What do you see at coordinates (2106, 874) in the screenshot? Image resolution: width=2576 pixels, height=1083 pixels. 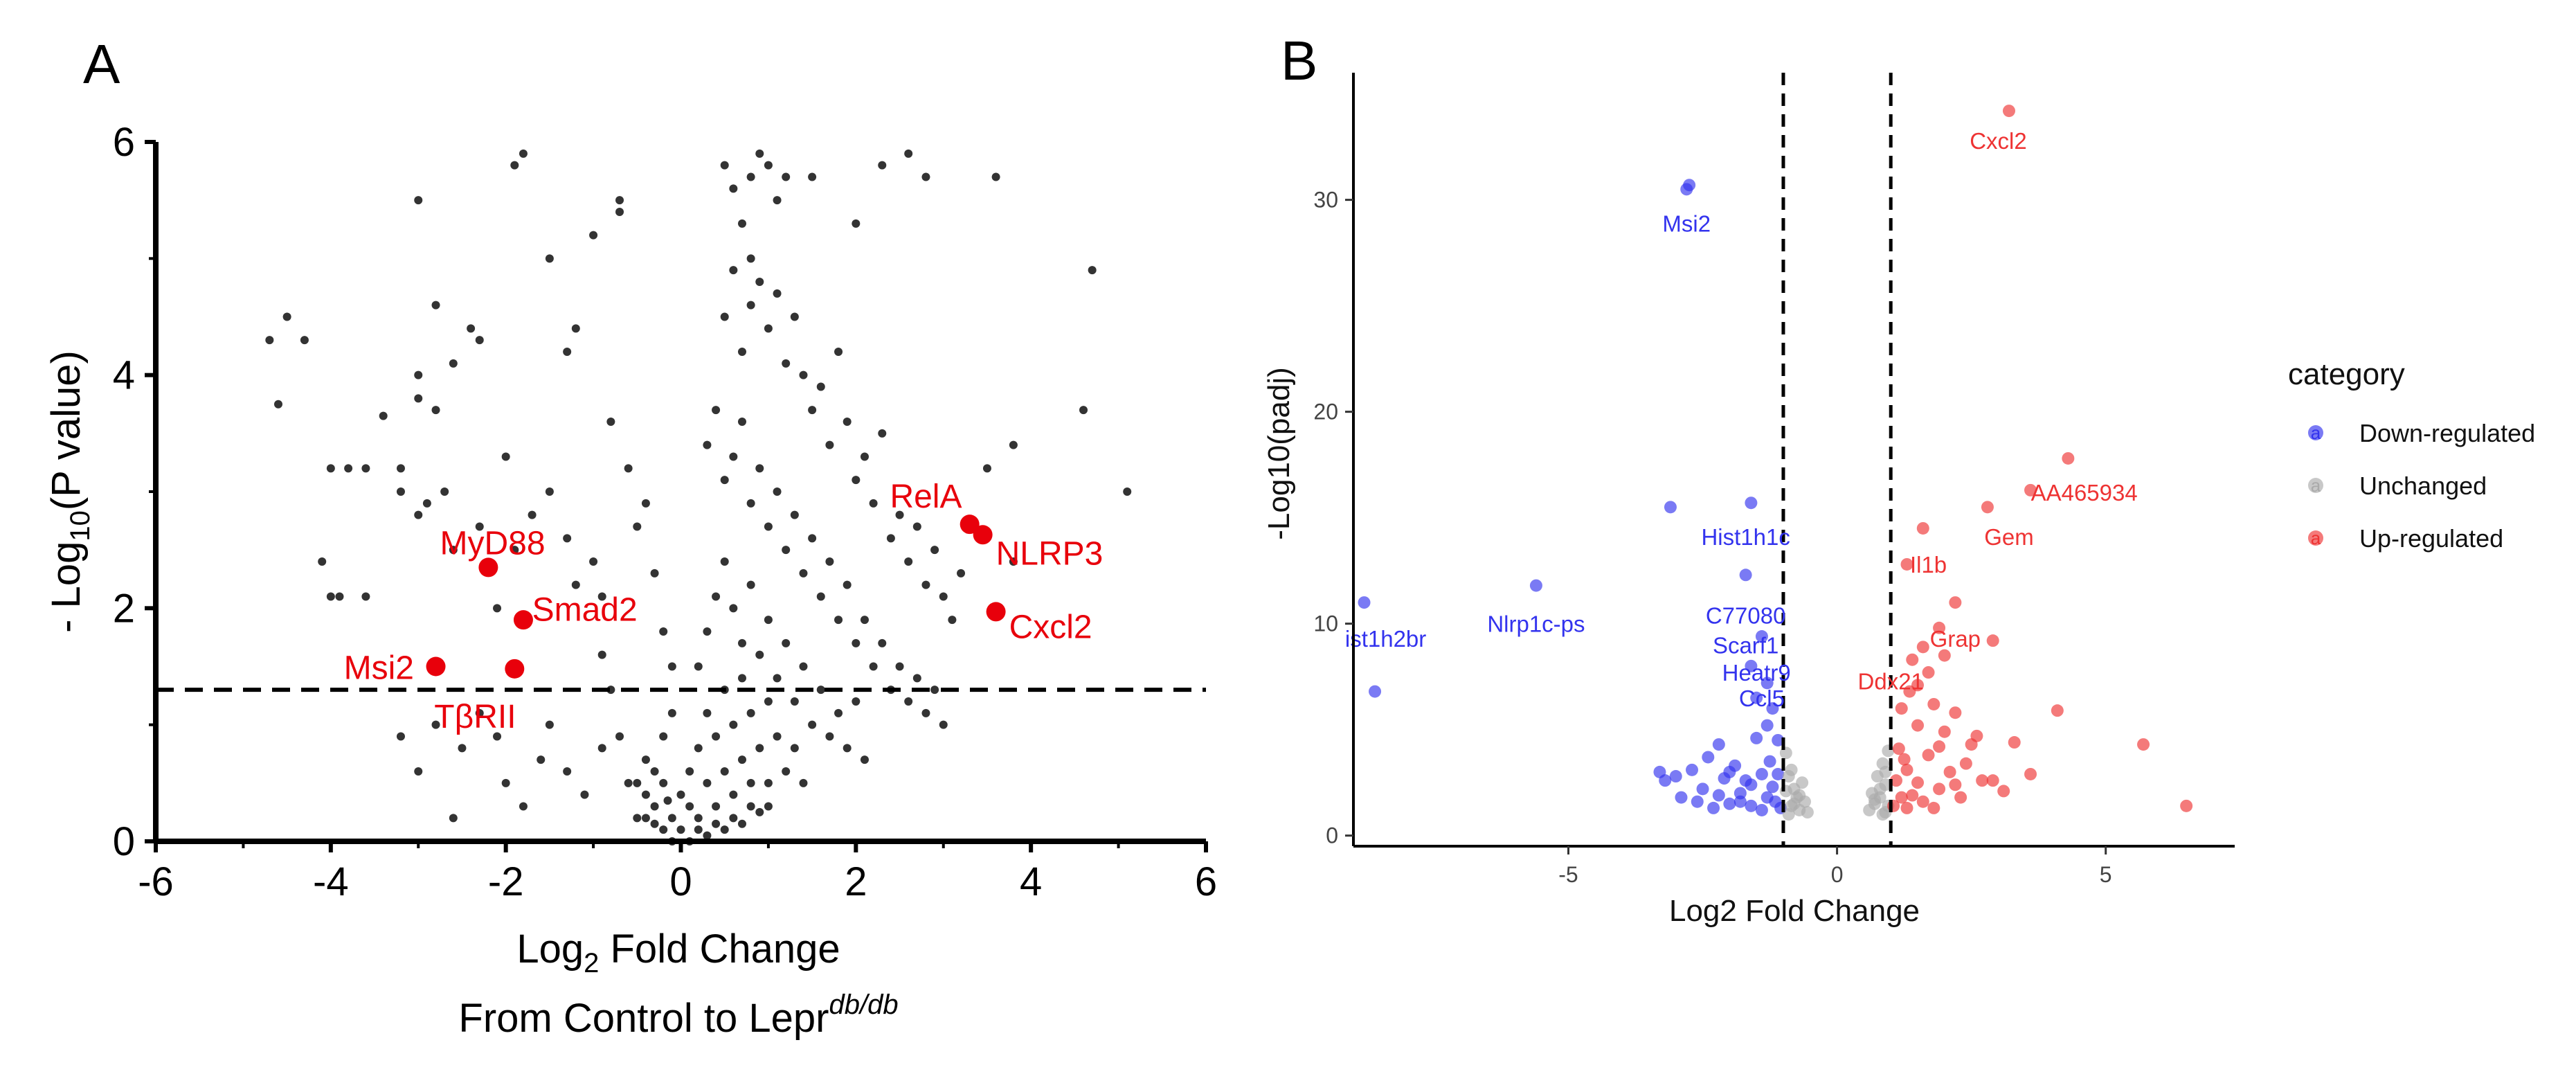 I see `x-tick-label: 5` at bounding box center [2106, 874].